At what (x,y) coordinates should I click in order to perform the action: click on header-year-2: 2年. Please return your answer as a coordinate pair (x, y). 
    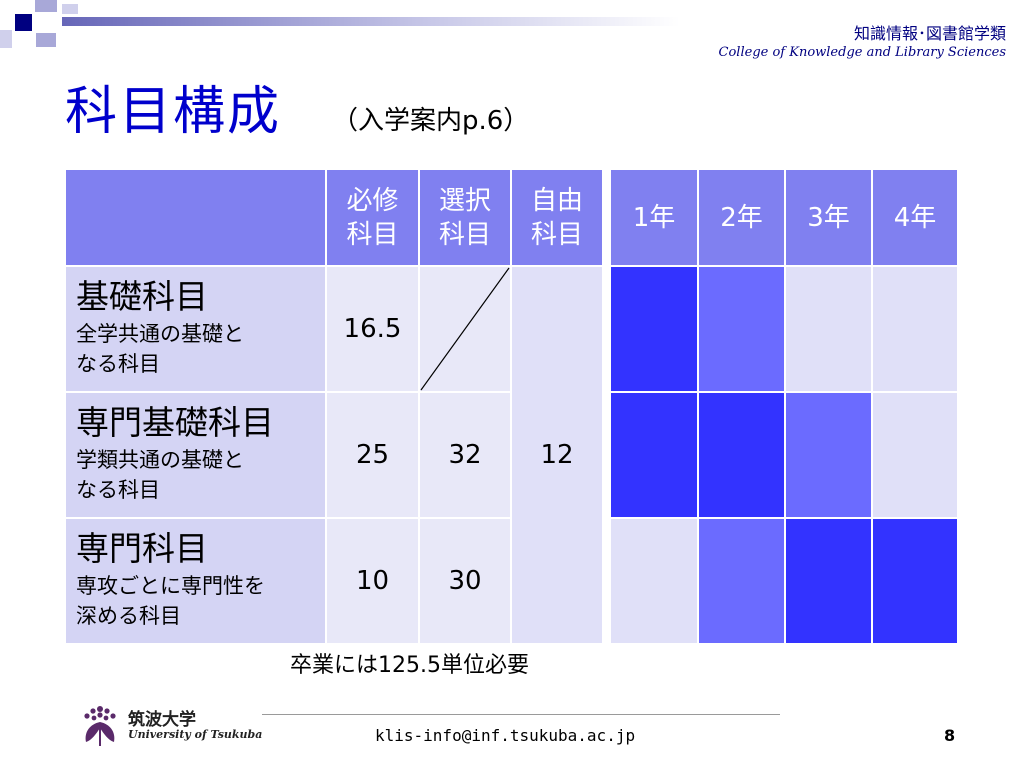
    Looking at the image, I should click on (741, 217).